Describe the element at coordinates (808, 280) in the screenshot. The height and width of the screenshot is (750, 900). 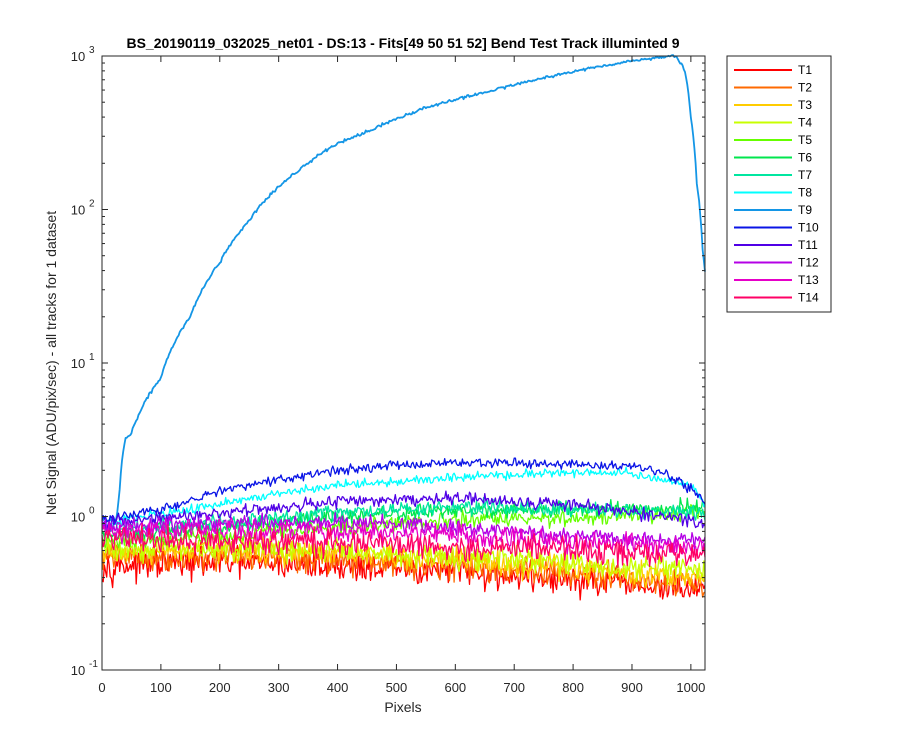
I see `legend-label-t13: T13` at that location.